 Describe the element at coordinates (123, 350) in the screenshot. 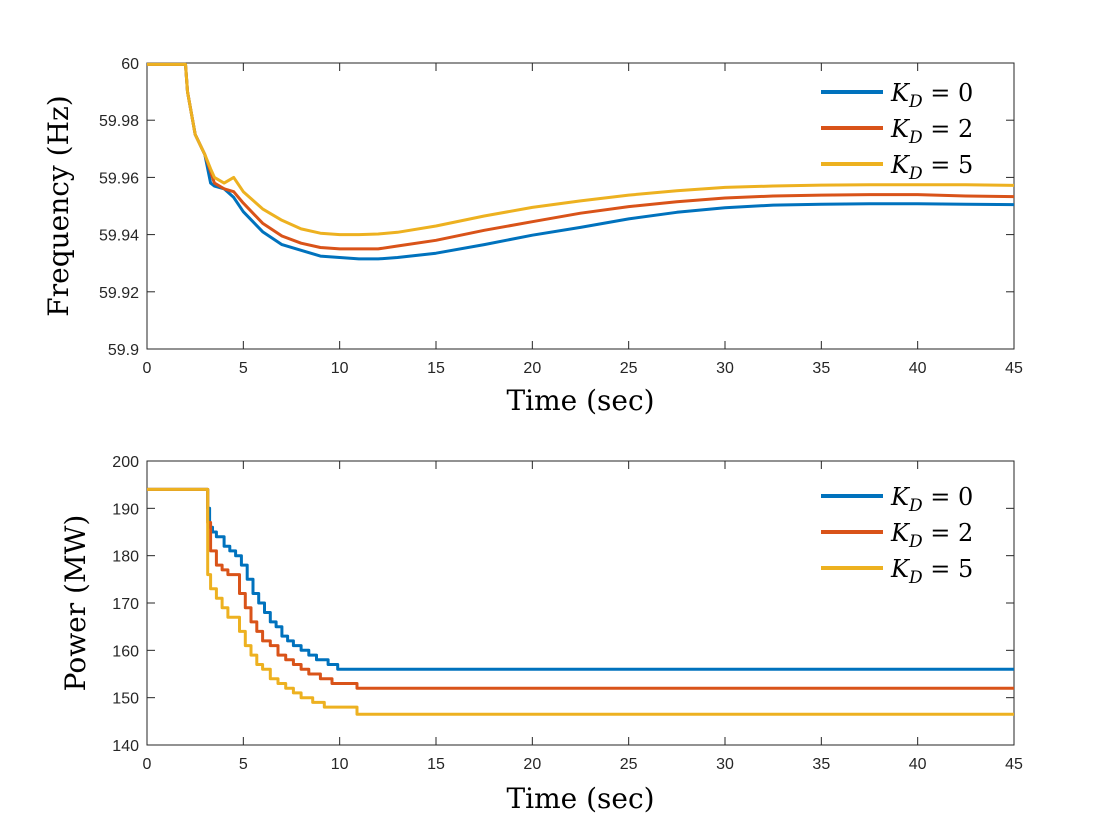

I see `y-tick-label: 59.9` at that location.